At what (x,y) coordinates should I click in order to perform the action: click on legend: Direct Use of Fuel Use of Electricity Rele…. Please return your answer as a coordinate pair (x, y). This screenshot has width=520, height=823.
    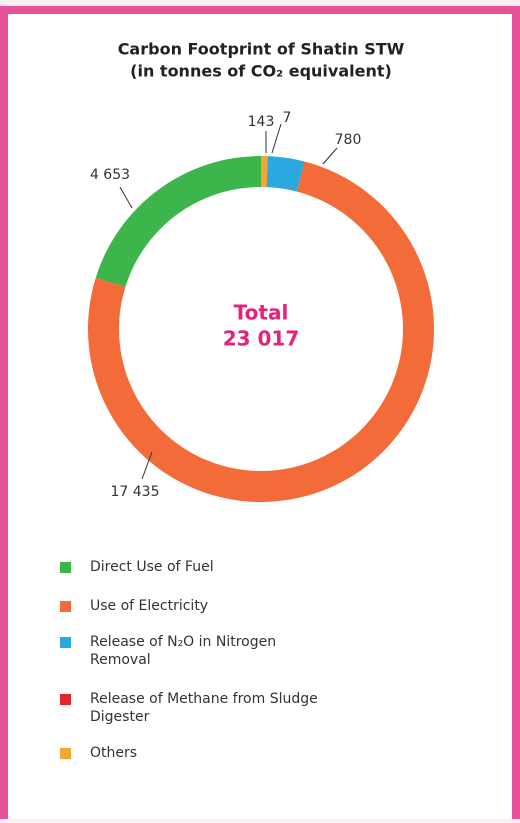
    Looking at the image, I should click on (210, 660).